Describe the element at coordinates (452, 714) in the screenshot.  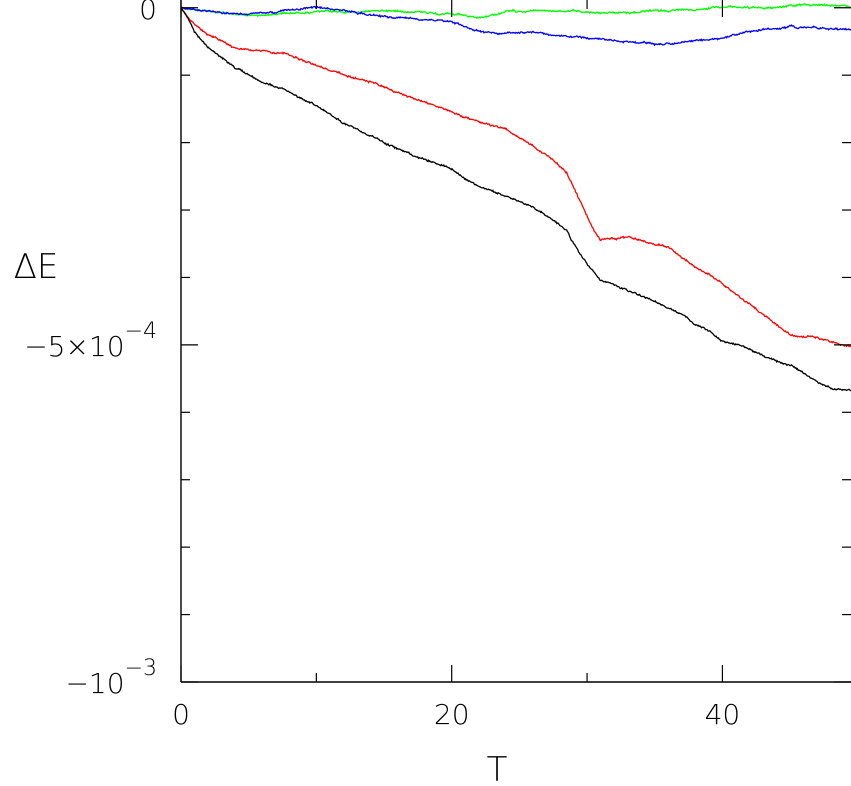
I see `x-tick-label: 20` at that location.